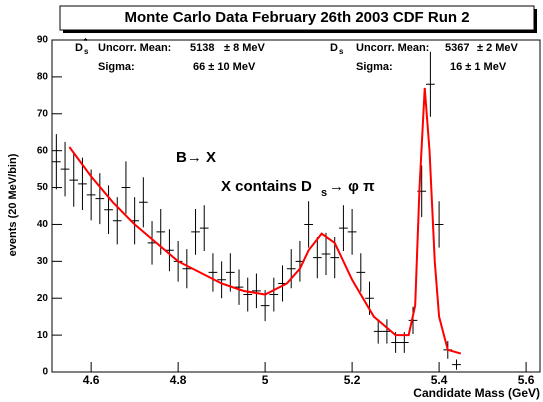  Describe the element at coordinates (245, 48) in the screenshot. I see `stat-mean-err: ± 8 MeV` at that location.